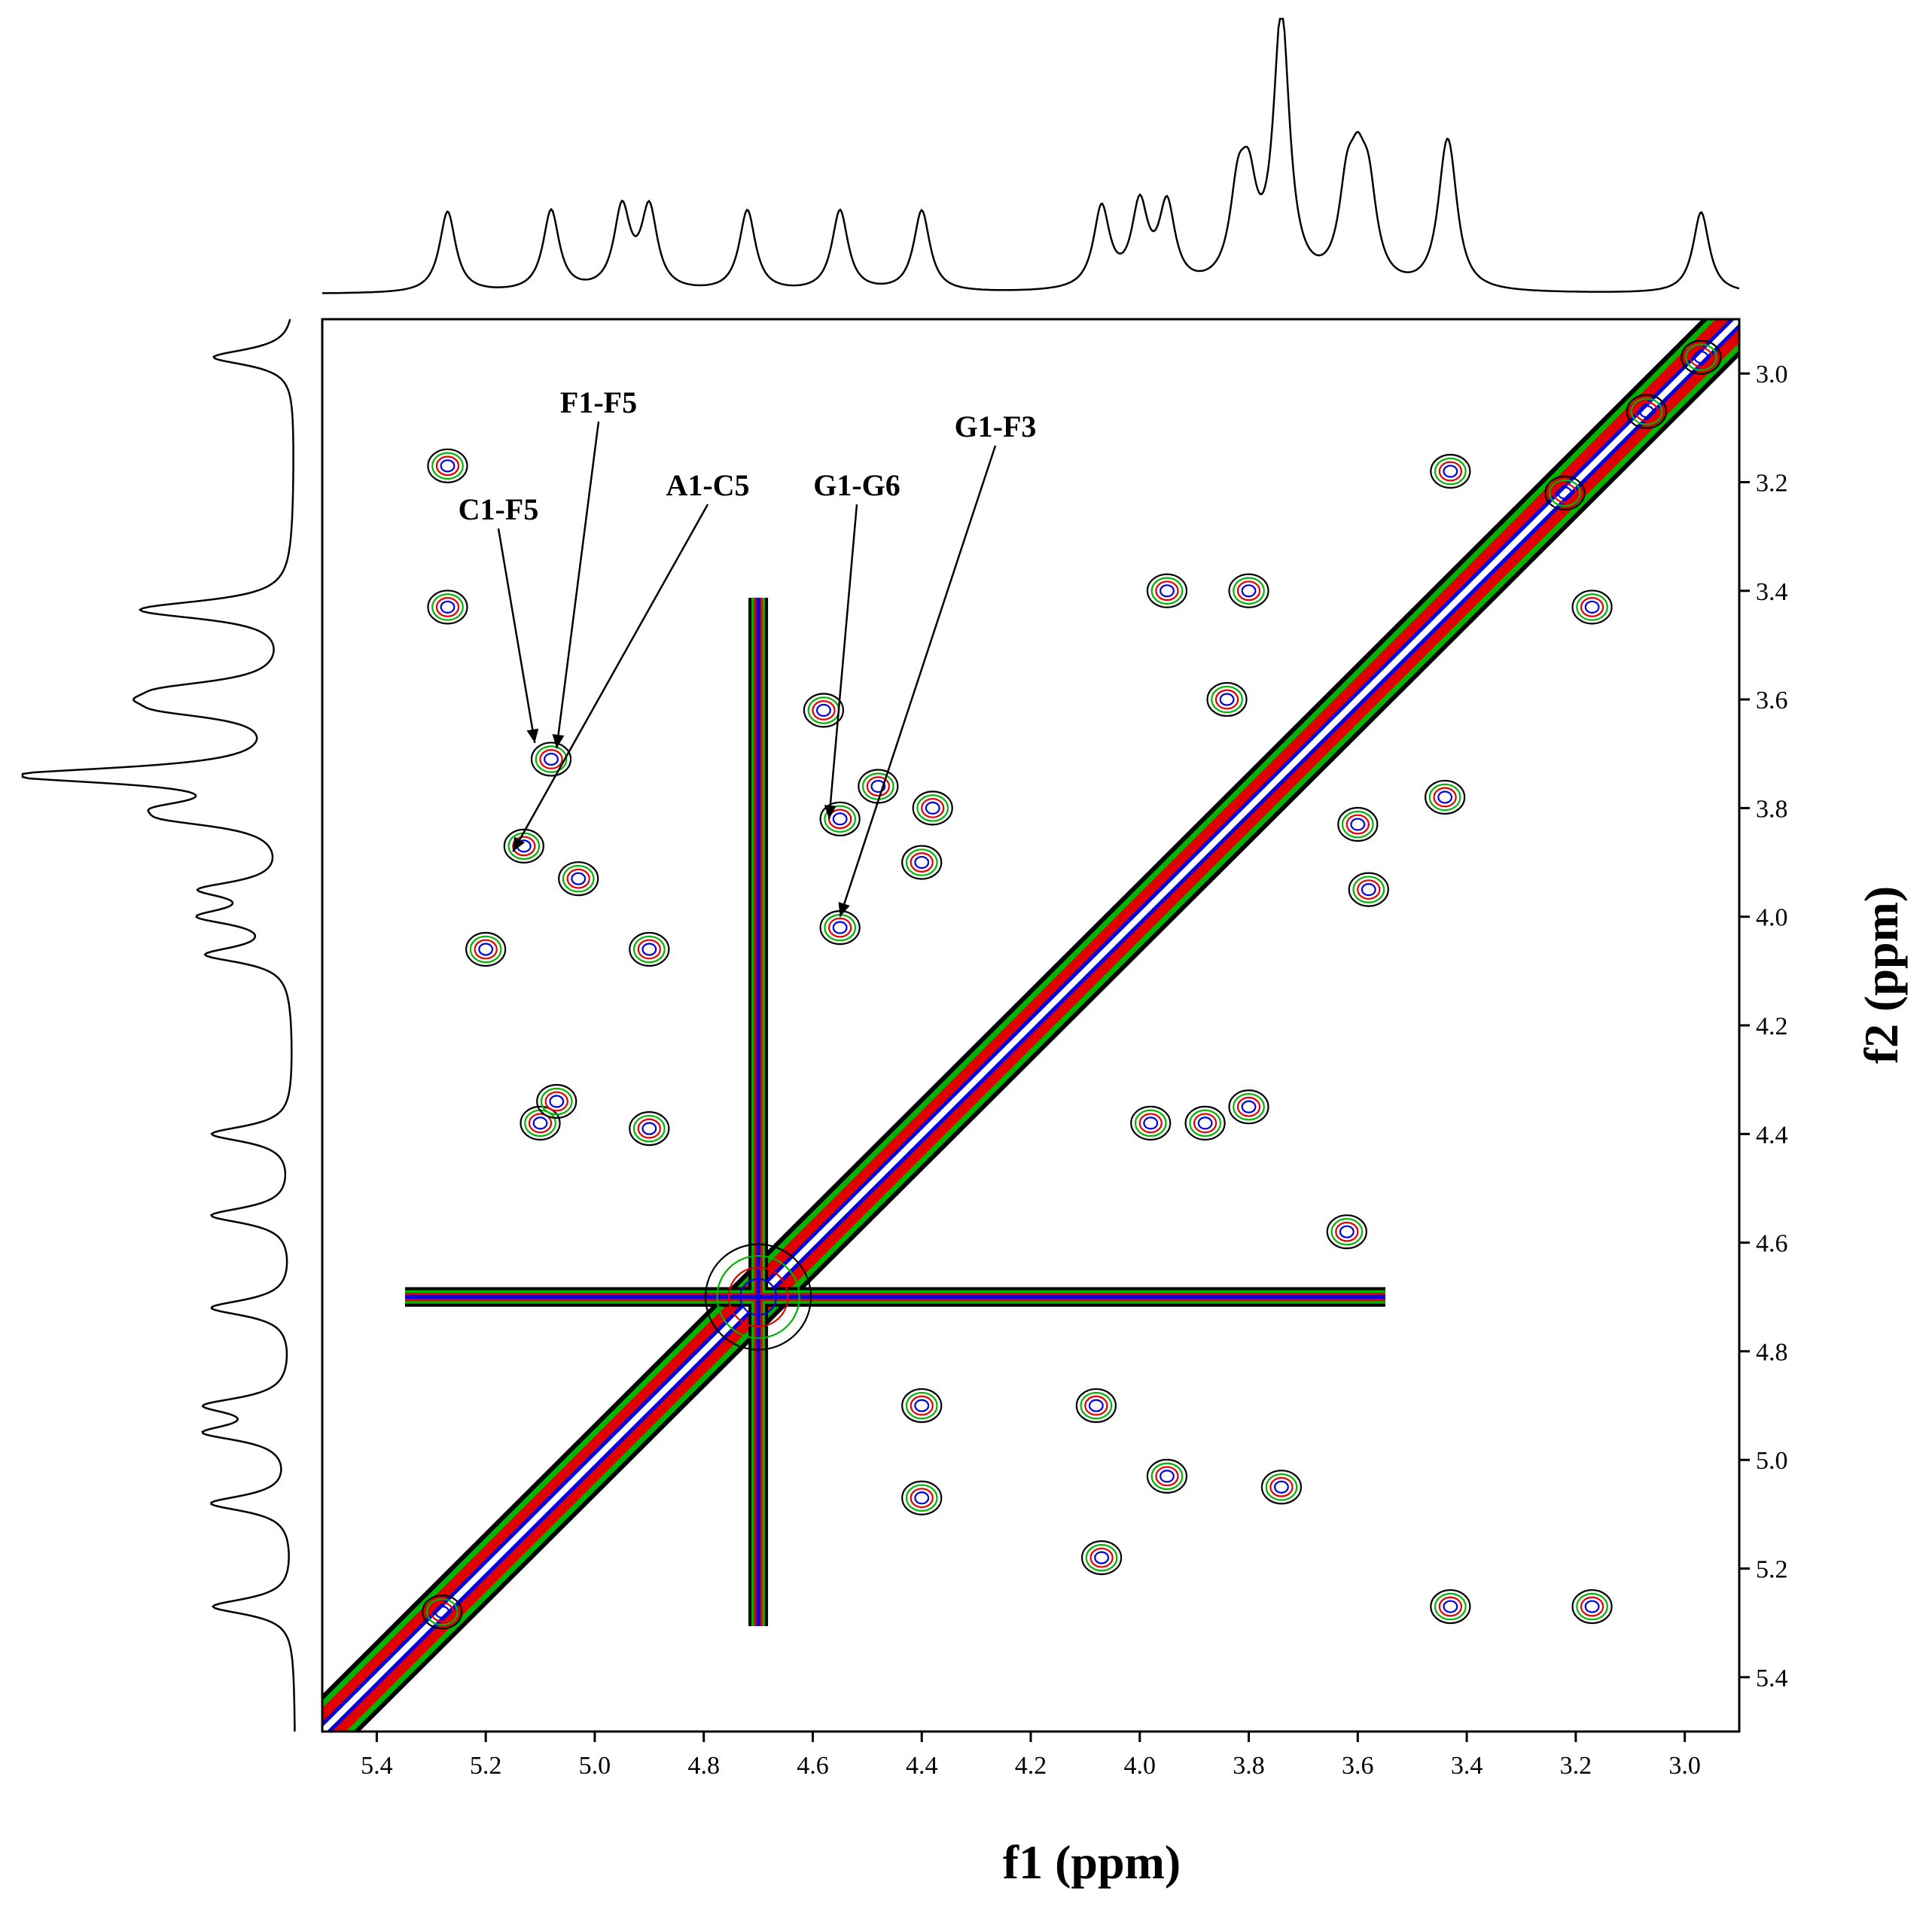  Describe the element at coordinates (1772, 1678) in the screenshot. I see `y-tick-label: 5.4` at that location.